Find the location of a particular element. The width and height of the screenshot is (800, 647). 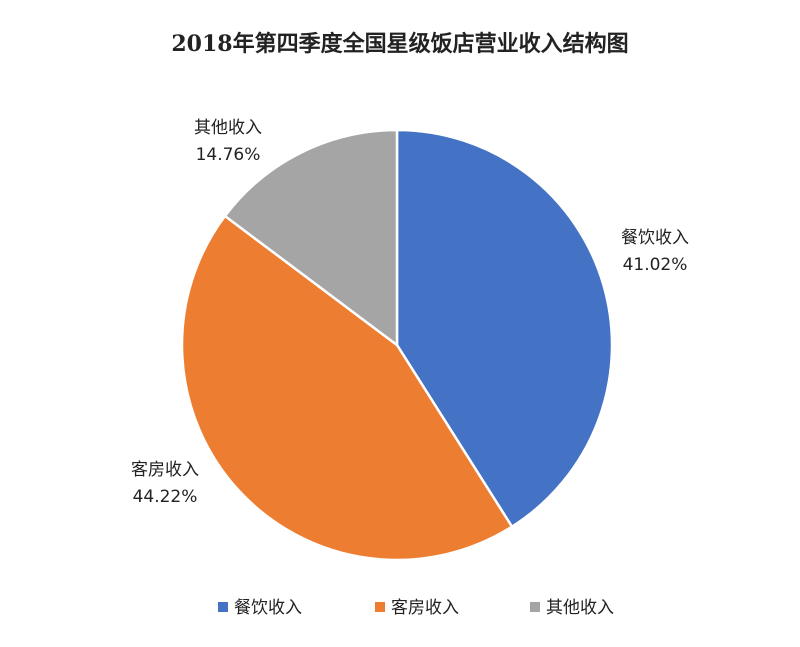

legend-label: 其他收入 is located at coordinates (580, 608).